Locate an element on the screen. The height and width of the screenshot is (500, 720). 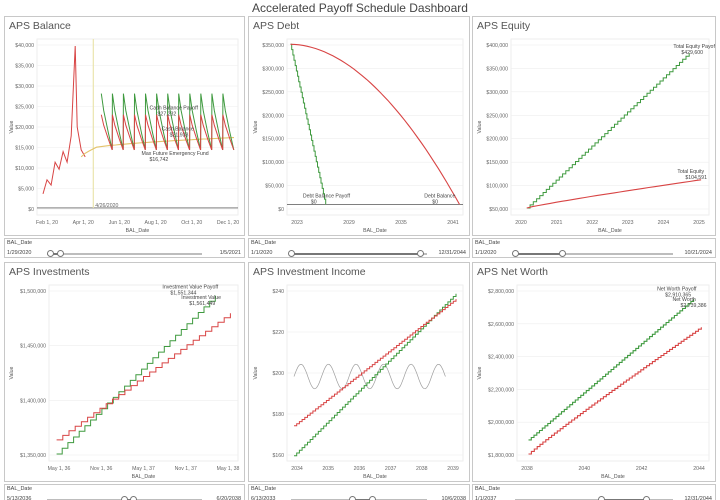
x-tick-label: May 1, 37 is located at coordinates (143, 469).